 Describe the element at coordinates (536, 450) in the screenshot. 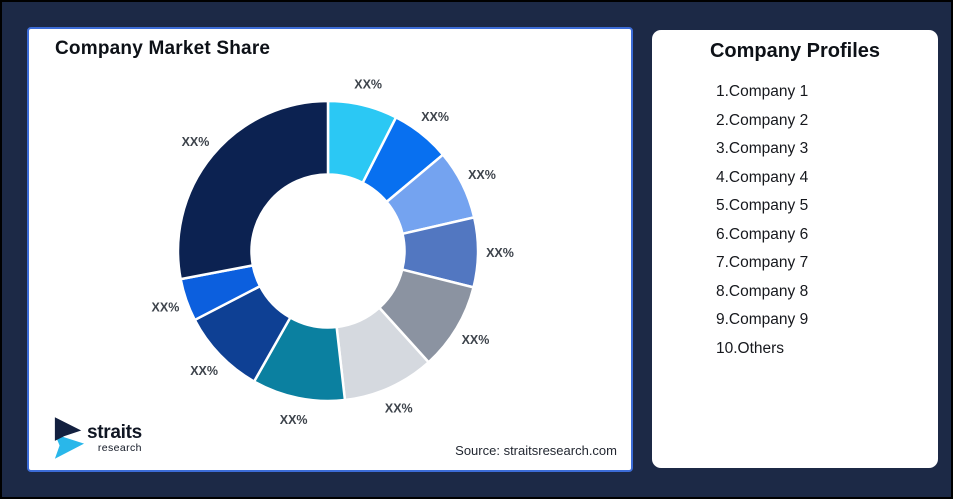

I see `source-text: Source: straitsresearch.com` at that location.